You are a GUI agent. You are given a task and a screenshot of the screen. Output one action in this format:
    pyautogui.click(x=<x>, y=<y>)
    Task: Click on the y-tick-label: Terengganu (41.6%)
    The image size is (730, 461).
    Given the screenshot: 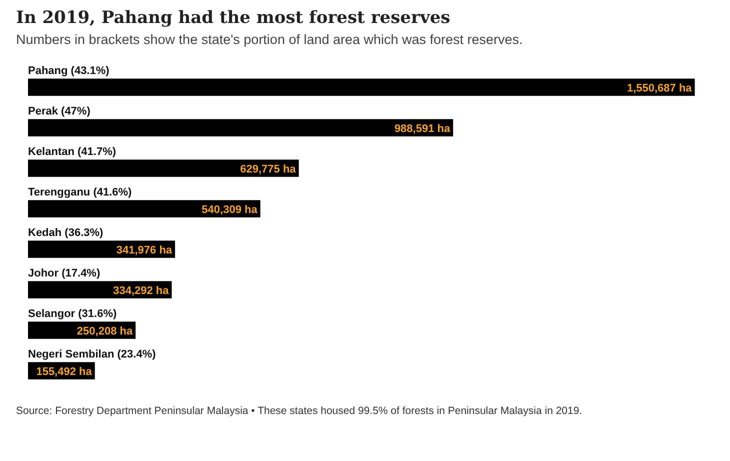 What is the action you would take?
    pyautogui.click(x=80, y=192)
    